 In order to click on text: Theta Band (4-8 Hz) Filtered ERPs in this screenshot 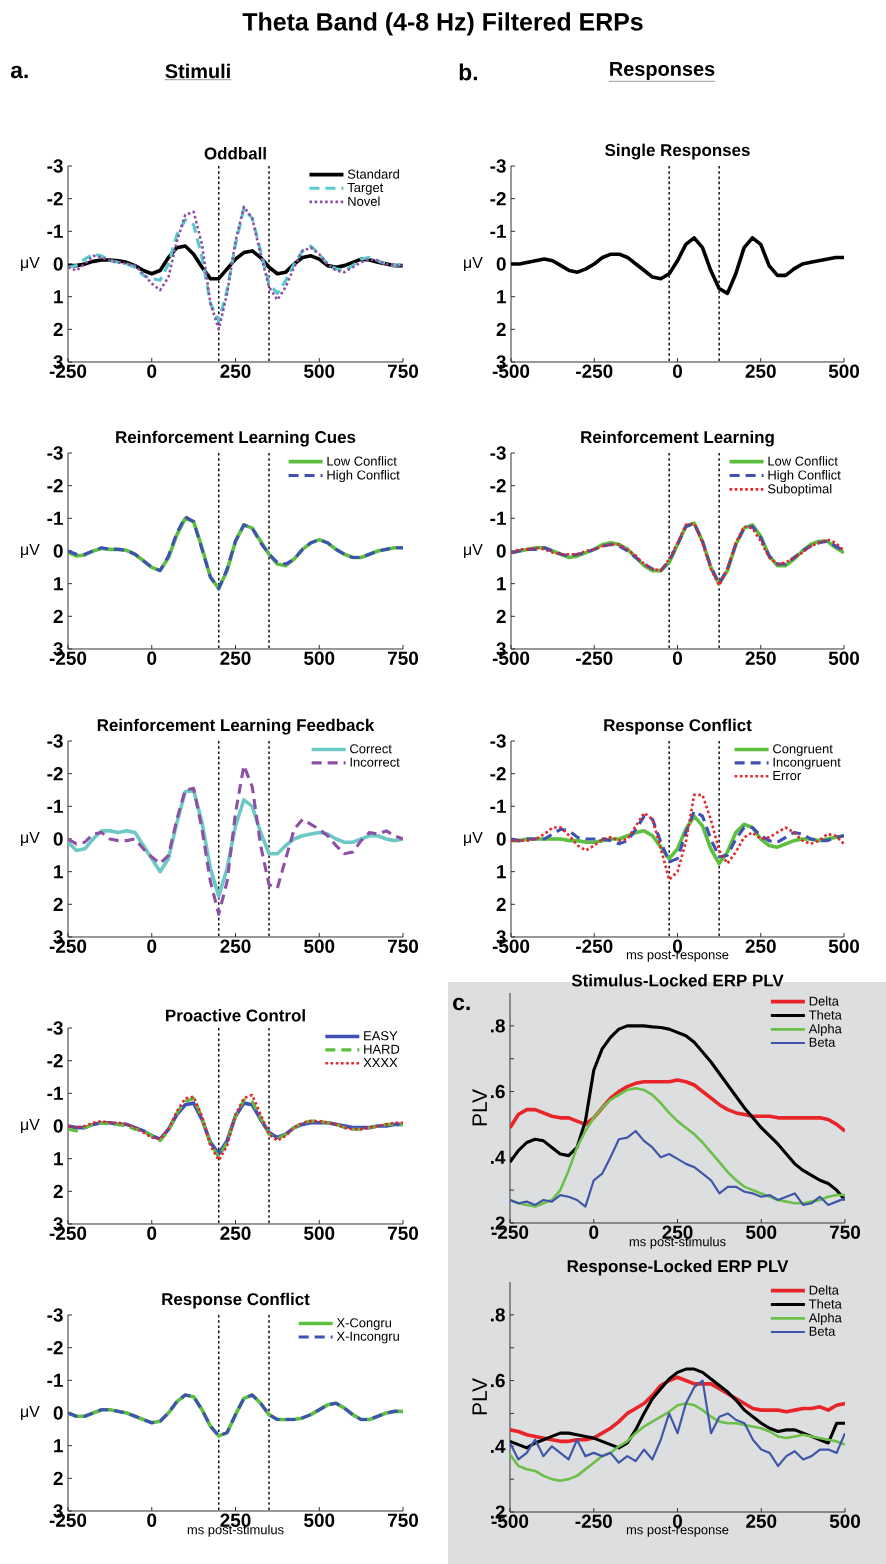, I will do `click(442, 24)`.